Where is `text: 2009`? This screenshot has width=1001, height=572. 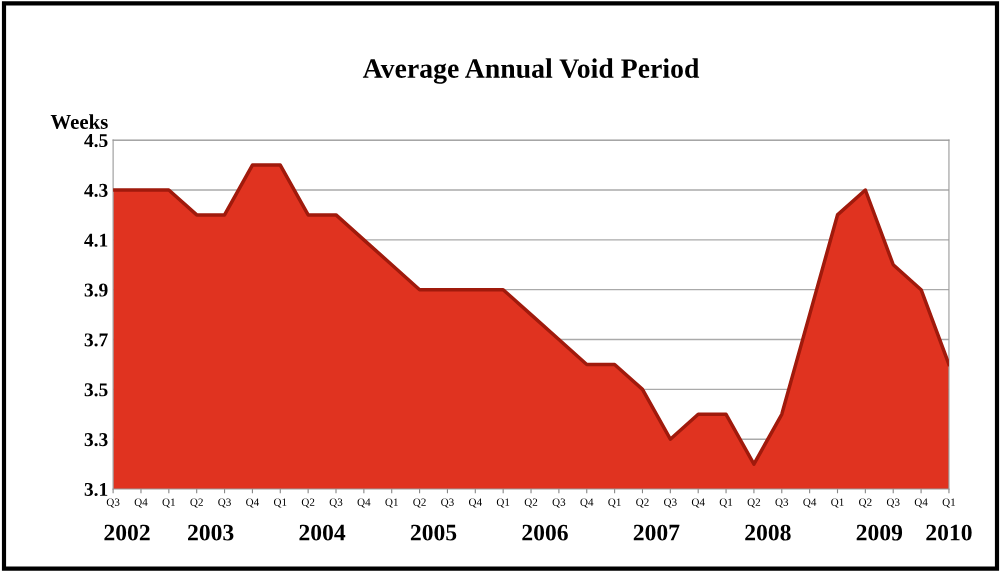 text: 2009 is located at coordinates (879, 532).